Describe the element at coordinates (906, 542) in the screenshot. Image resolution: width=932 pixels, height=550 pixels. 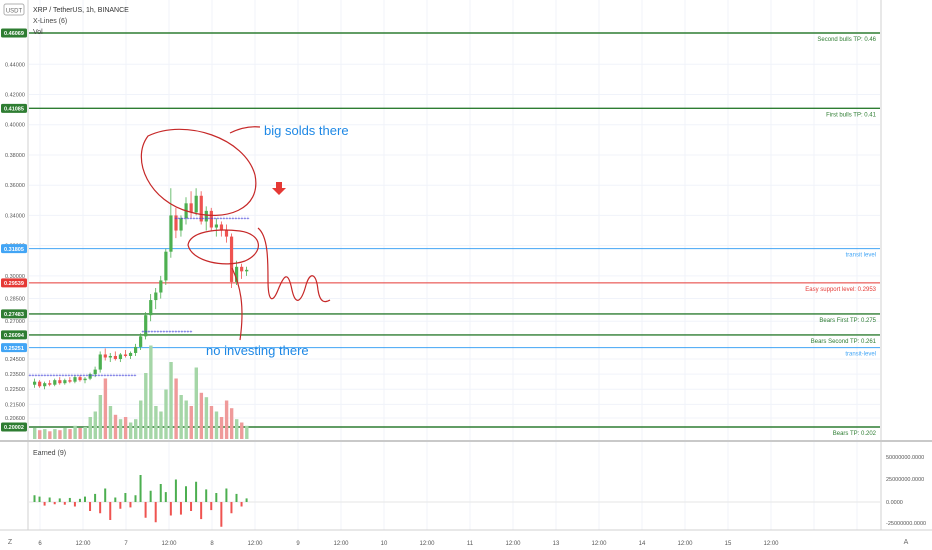
I see `auto-scale-button: A` at that location.